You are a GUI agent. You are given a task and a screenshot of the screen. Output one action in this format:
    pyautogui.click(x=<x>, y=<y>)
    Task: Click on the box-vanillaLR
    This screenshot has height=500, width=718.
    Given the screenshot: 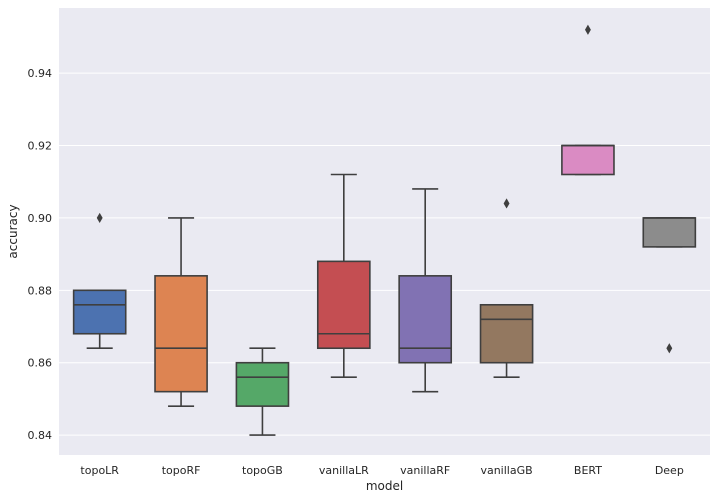 What is the action you would take?
    pyautogui.click(x=343, y=275)
    